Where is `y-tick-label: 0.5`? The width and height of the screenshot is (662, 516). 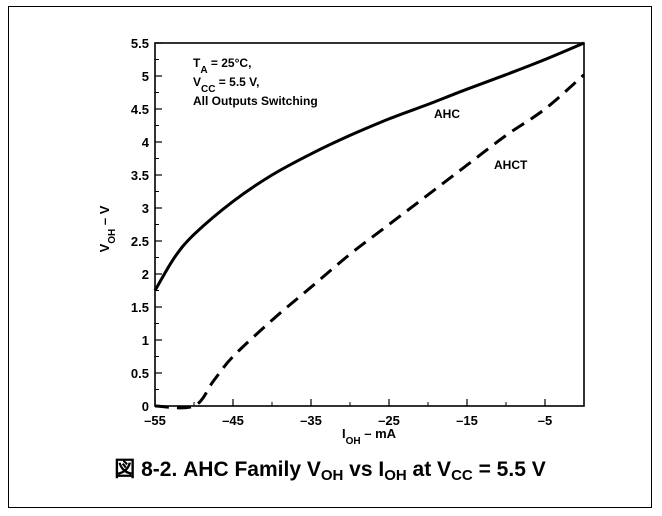 y-tick-label: 0.5 is located at coordinates (140, 373).